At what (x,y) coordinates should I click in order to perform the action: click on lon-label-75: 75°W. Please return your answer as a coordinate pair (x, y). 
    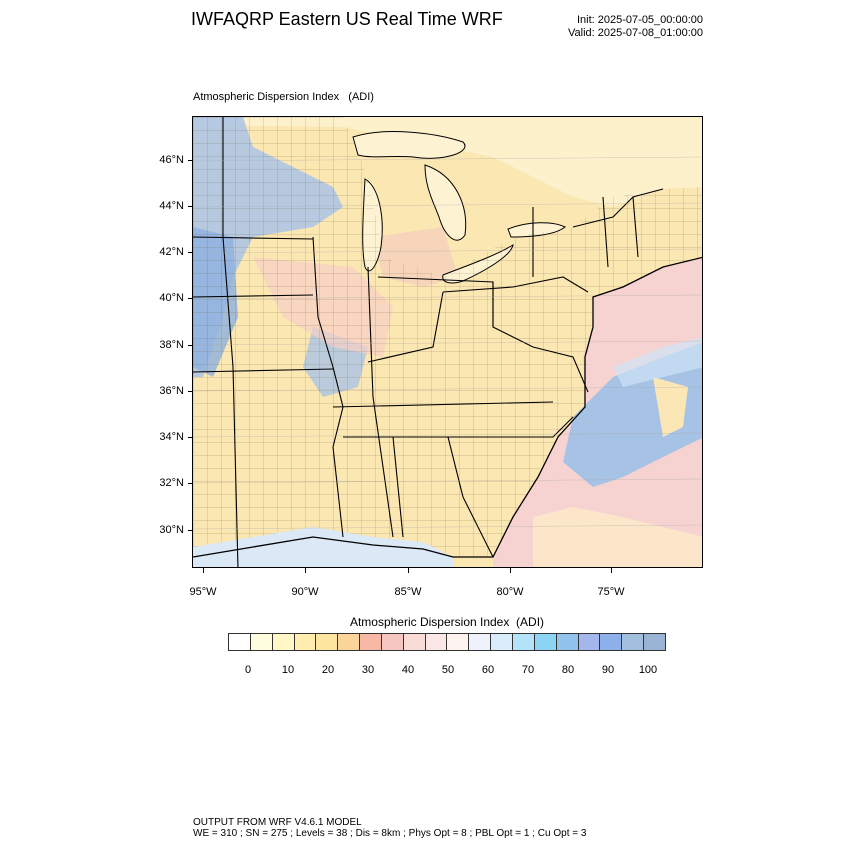
    Looking at the image, I should click on (611, 592).